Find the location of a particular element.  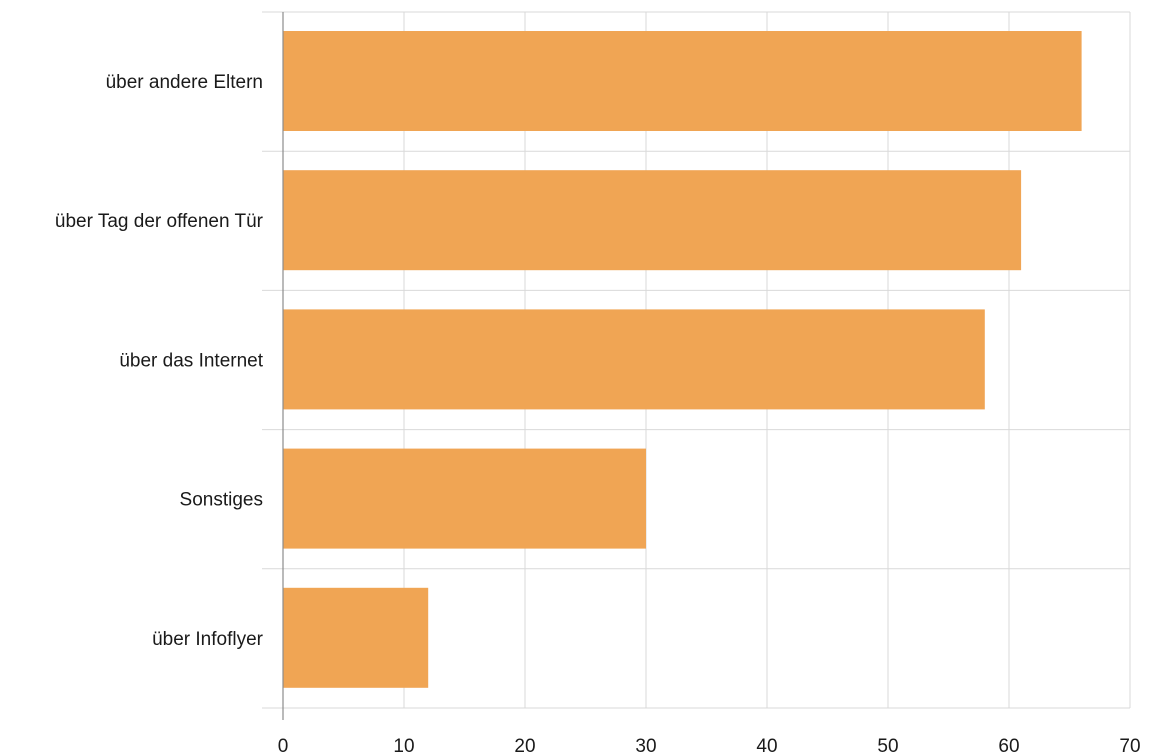

x-tick-label: 20 is located at coordinates (524, 745).